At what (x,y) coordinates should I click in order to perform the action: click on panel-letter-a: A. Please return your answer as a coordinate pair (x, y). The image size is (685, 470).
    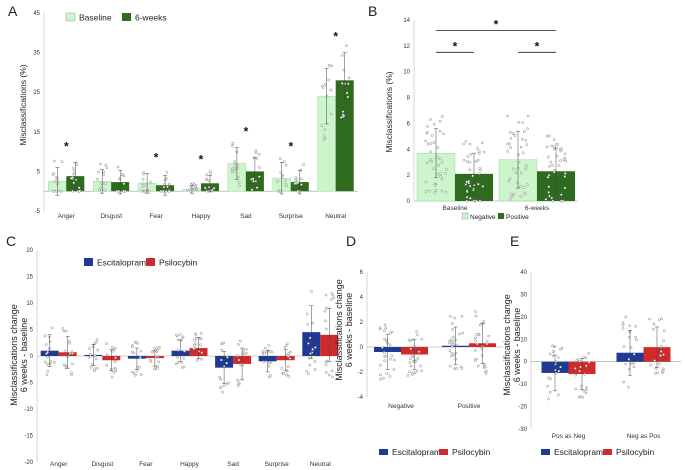
    Looking at the image, I should click on (13, 11).